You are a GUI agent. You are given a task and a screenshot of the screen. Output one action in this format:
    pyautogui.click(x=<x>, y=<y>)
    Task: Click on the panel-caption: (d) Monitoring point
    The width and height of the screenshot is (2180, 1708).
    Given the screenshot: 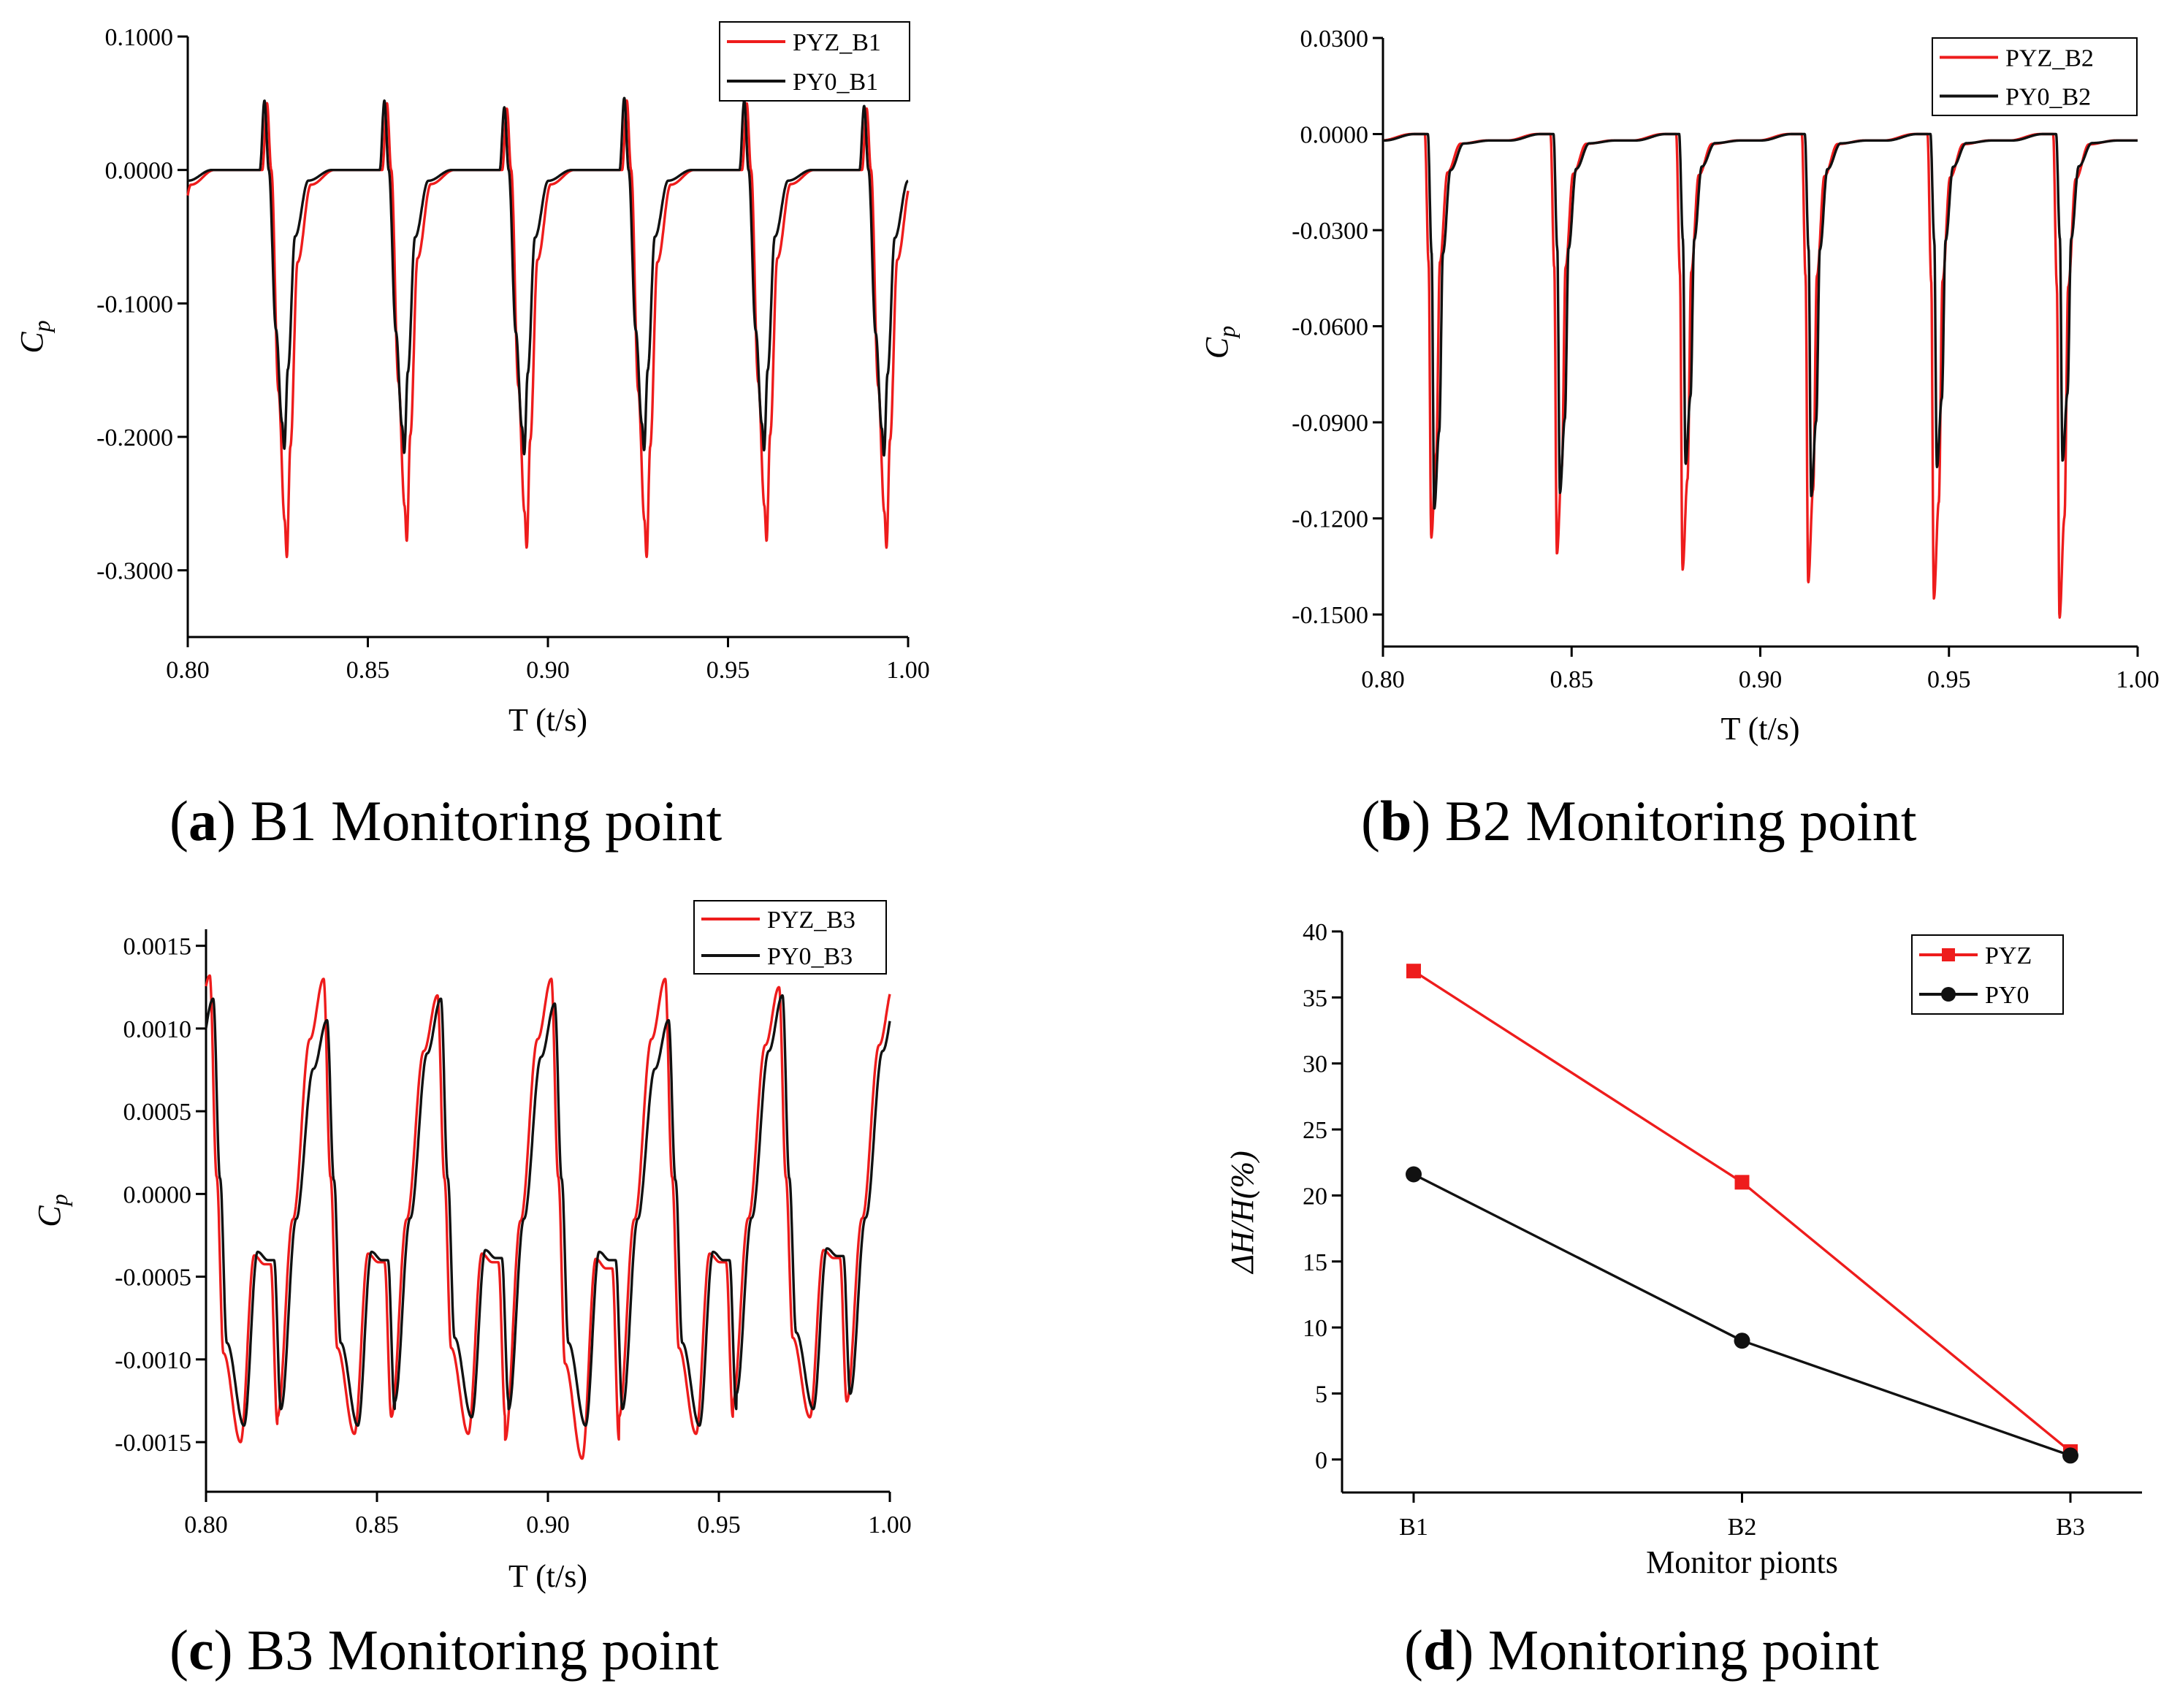 What is the action you would take?
    pyautogui.click(x=1642, y=1650)
    